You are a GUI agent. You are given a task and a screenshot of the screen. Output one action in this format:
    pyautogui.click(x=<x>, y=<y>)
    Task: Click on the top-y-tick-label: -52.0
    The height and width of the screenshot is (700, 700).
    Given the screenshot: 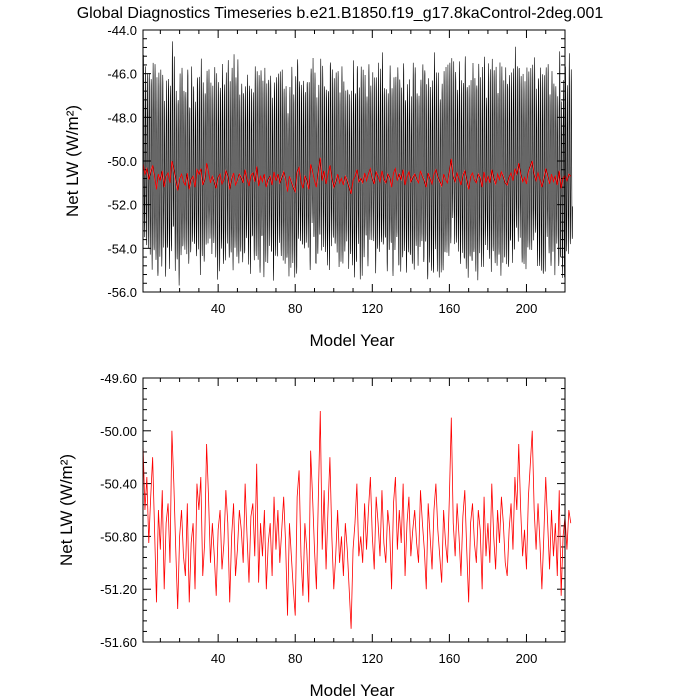 What is the action you would take?
    pyautogui.click(x=122, y=205)
    